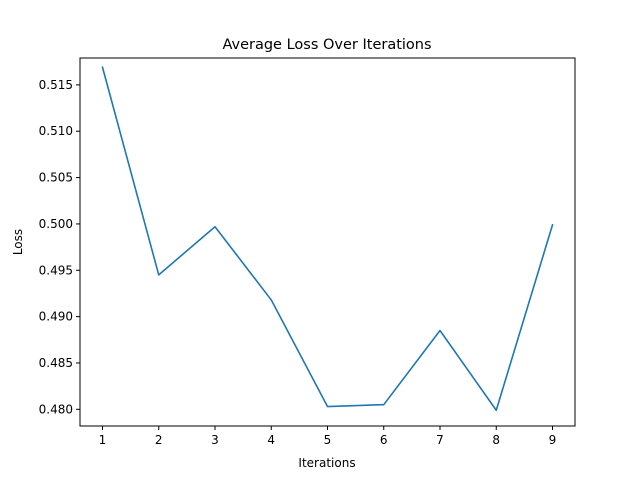 The image size is (639, 483). Describe the element at coordinates (56, 363) in the screenshot. I see `y-tick-label: 0.485` at that location.